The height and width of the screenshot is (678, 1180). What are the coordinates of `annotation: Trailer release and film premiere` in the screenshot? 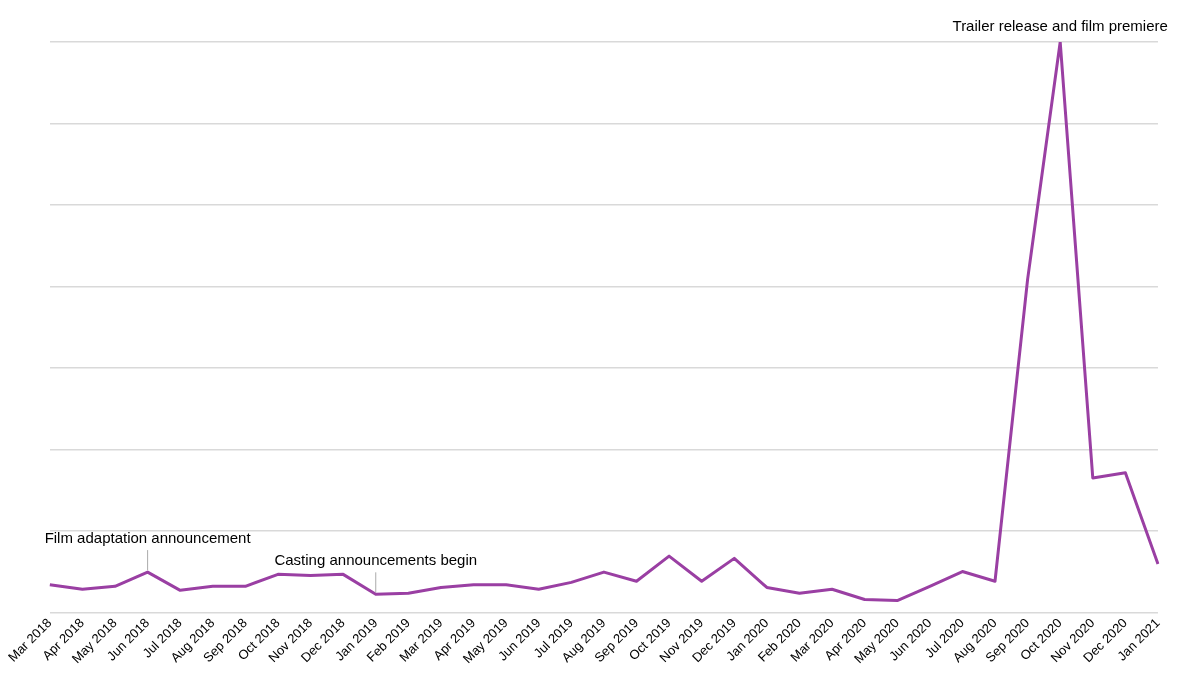 It's located at (1060, 25).